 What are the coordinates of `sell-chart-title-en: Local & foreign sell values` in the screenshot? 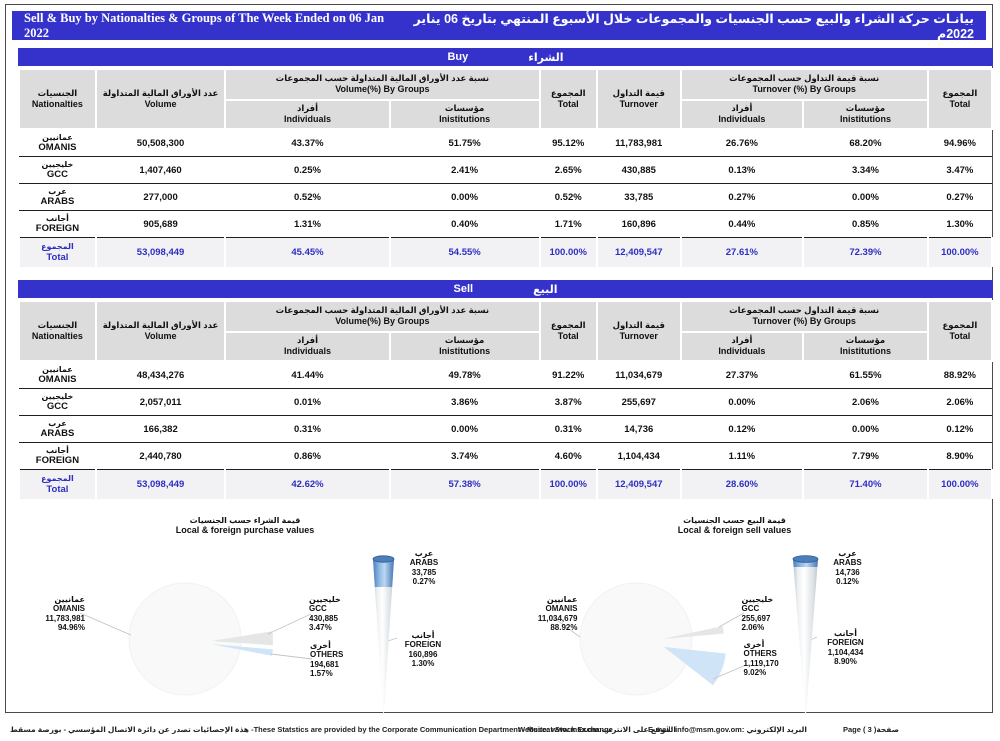 It's located at (734, 530).